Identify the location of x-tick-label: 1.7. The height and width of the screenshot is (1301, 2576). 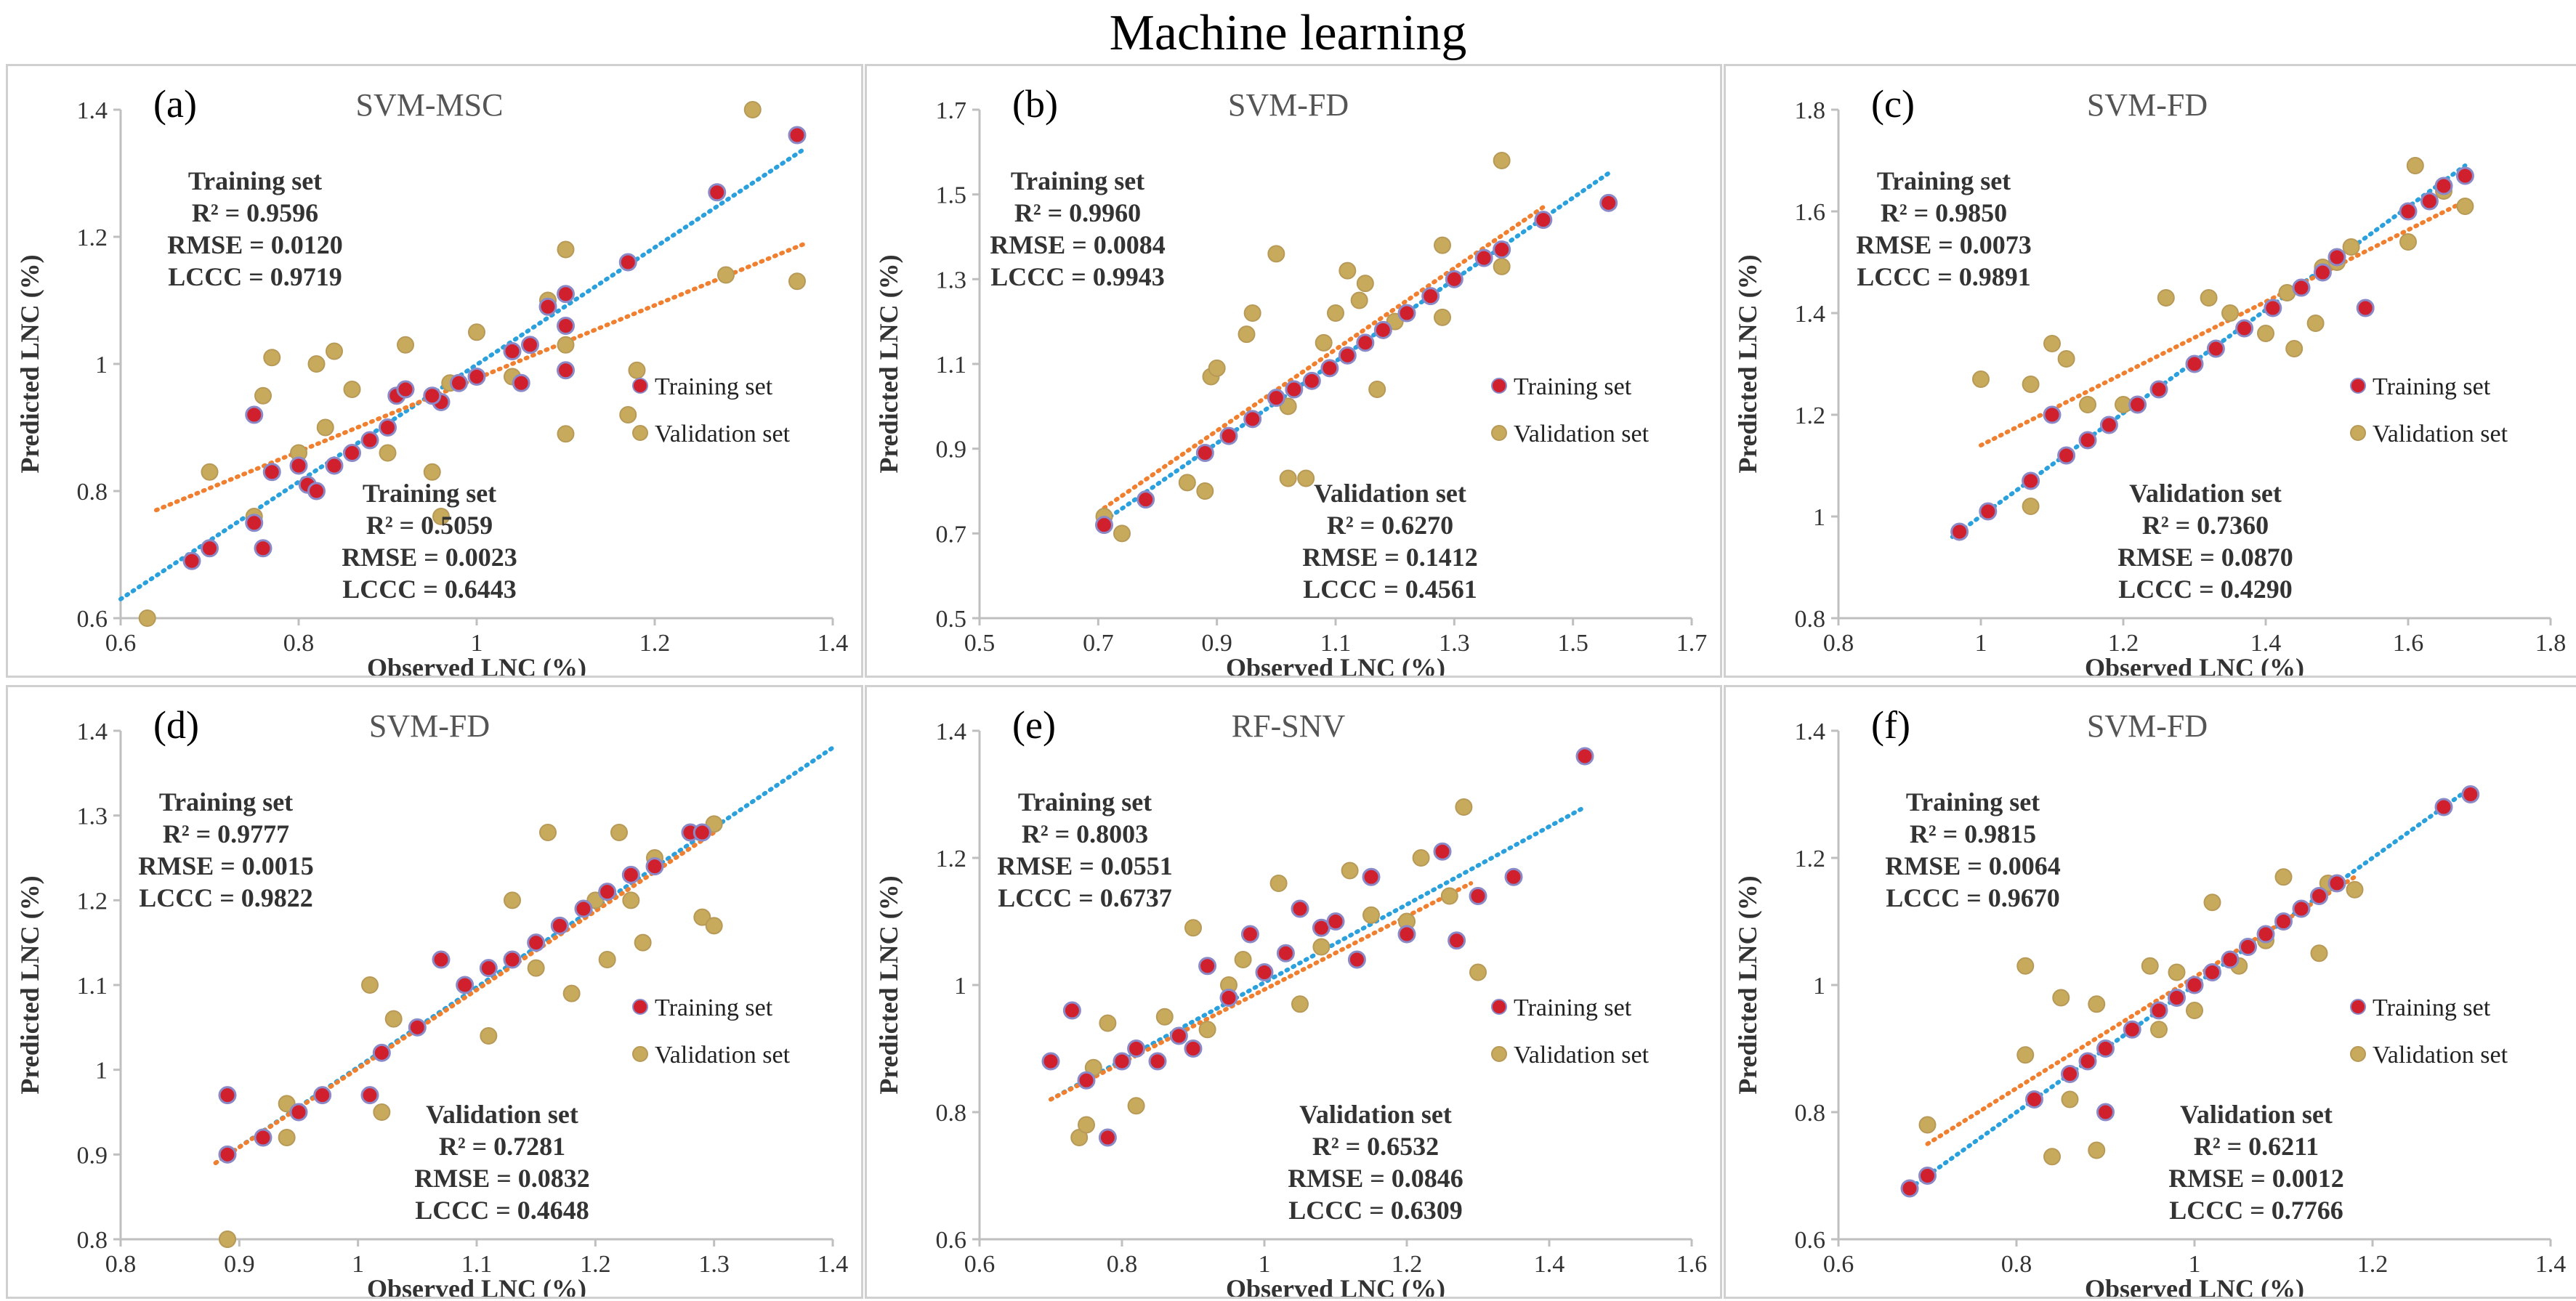
(1692, 643).